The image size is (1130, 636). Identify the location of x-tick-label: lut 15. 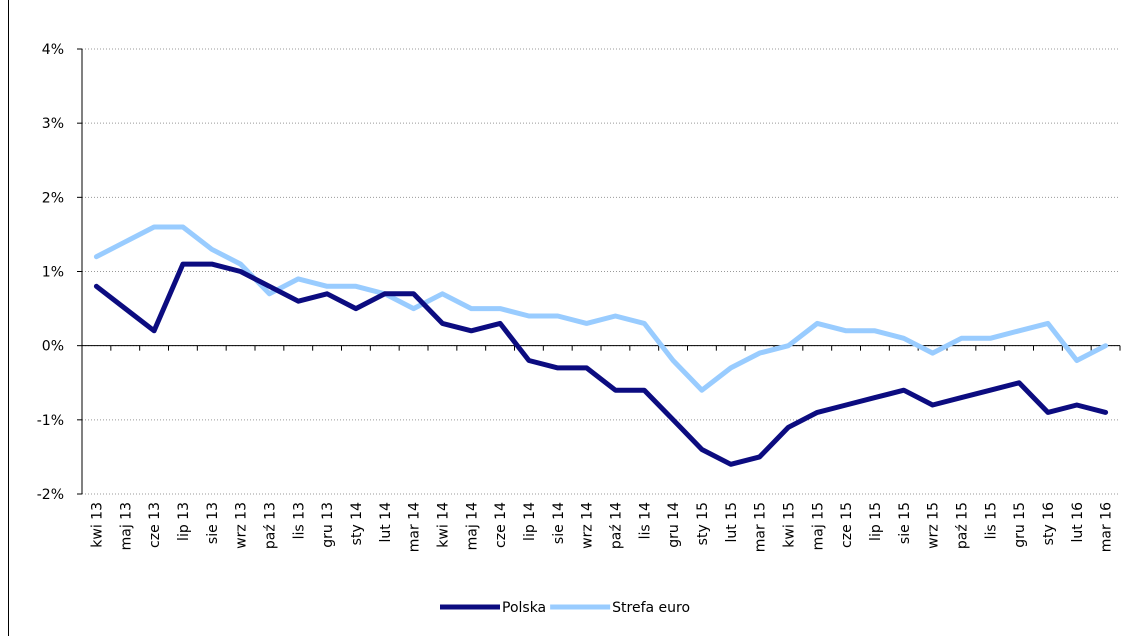
(732, 522).